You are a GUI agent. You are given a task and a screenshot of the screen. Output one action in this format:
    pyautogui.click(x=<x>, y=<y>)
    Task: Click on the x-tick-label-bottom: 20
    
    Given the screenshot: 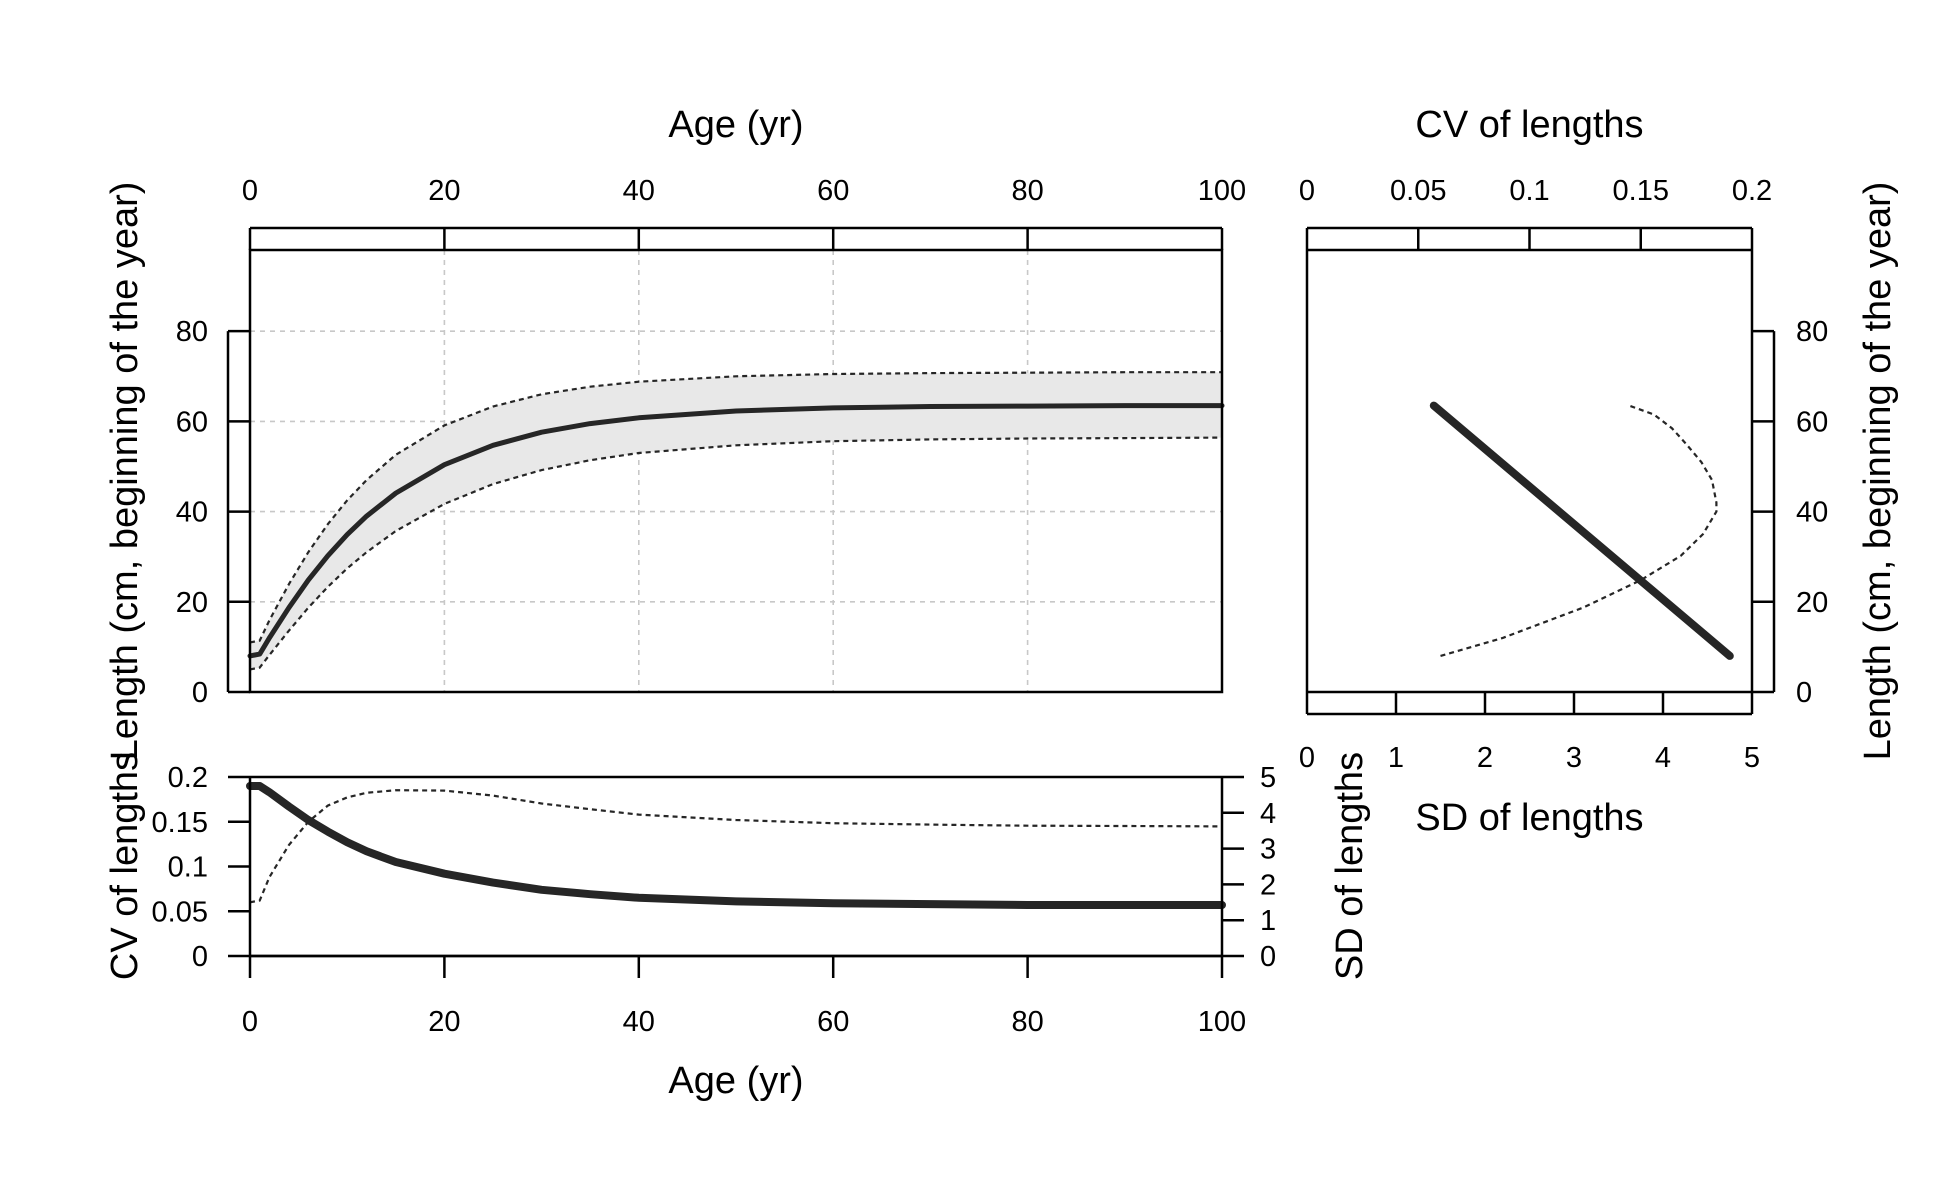 What is the action you would take?
    pyautogui.click(x=444, y=1022)
    